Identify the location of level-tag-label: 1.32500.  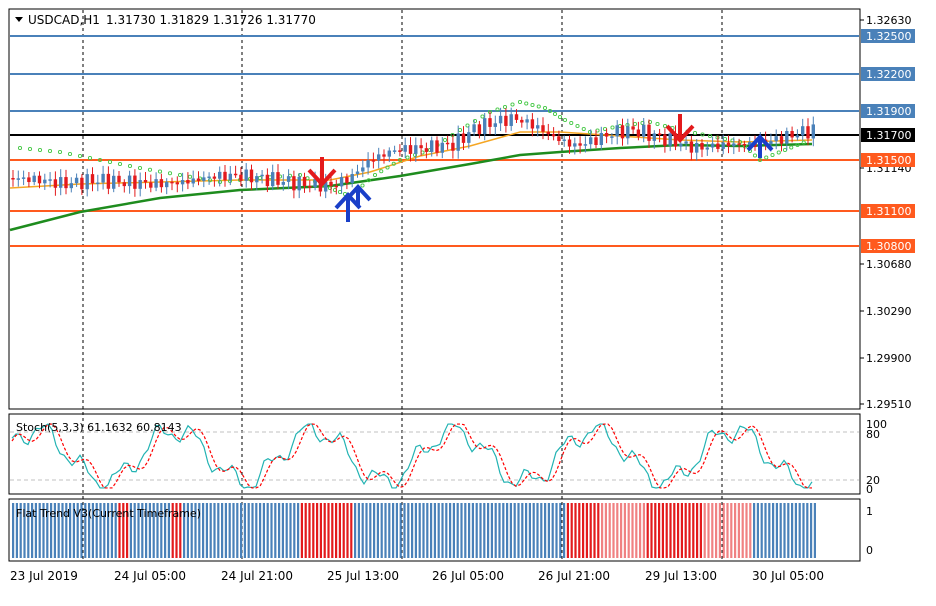
(889, 36).